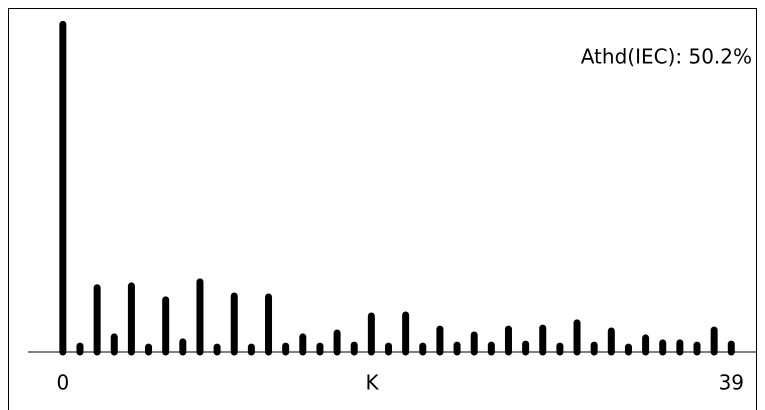 The image size is (765, 410). What do you see at coordinates (372, 383) in the screenshot?
I see `x-axis-label: K` at bounding box center [372, 383].